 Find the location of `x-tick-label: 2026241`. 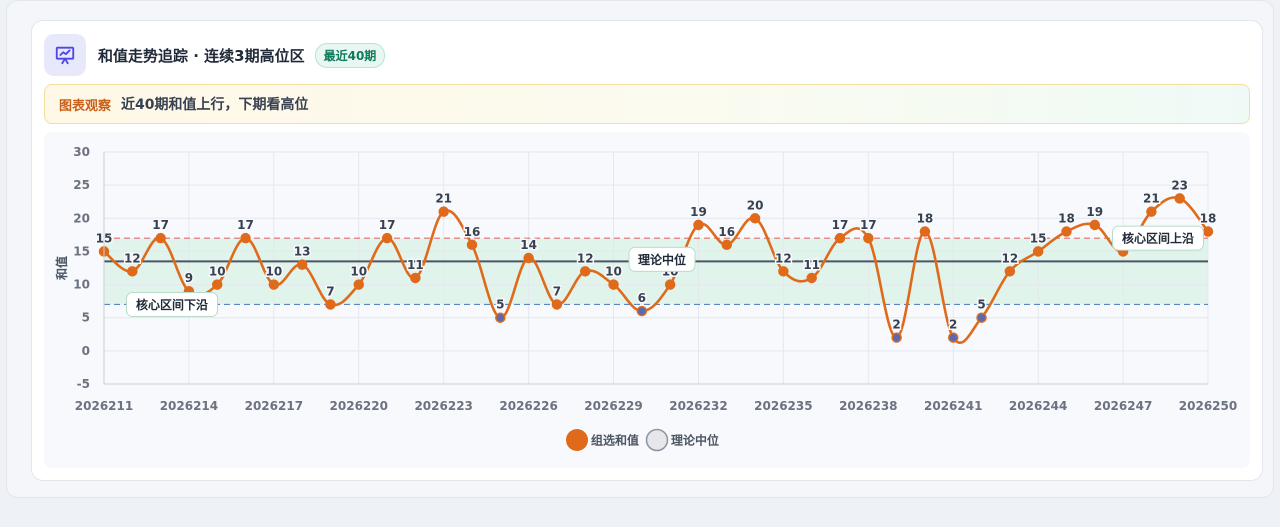

x-tick-label: 2026241 is located at coordinates (953, 406).